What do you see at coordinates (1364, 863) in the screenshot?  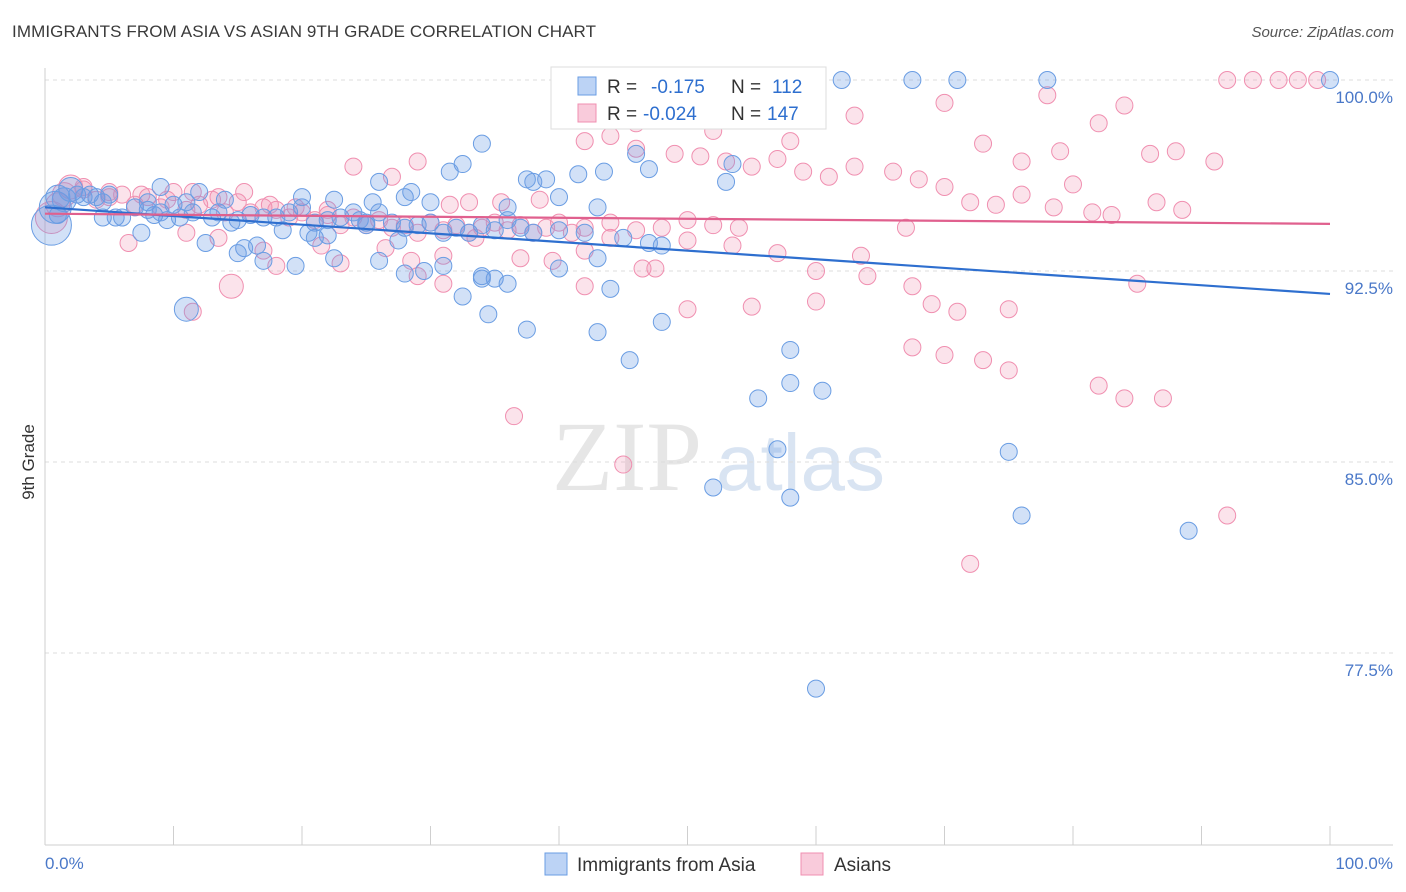 I see `x-label-right: 100.0%` at bounding box center [1364, 863].